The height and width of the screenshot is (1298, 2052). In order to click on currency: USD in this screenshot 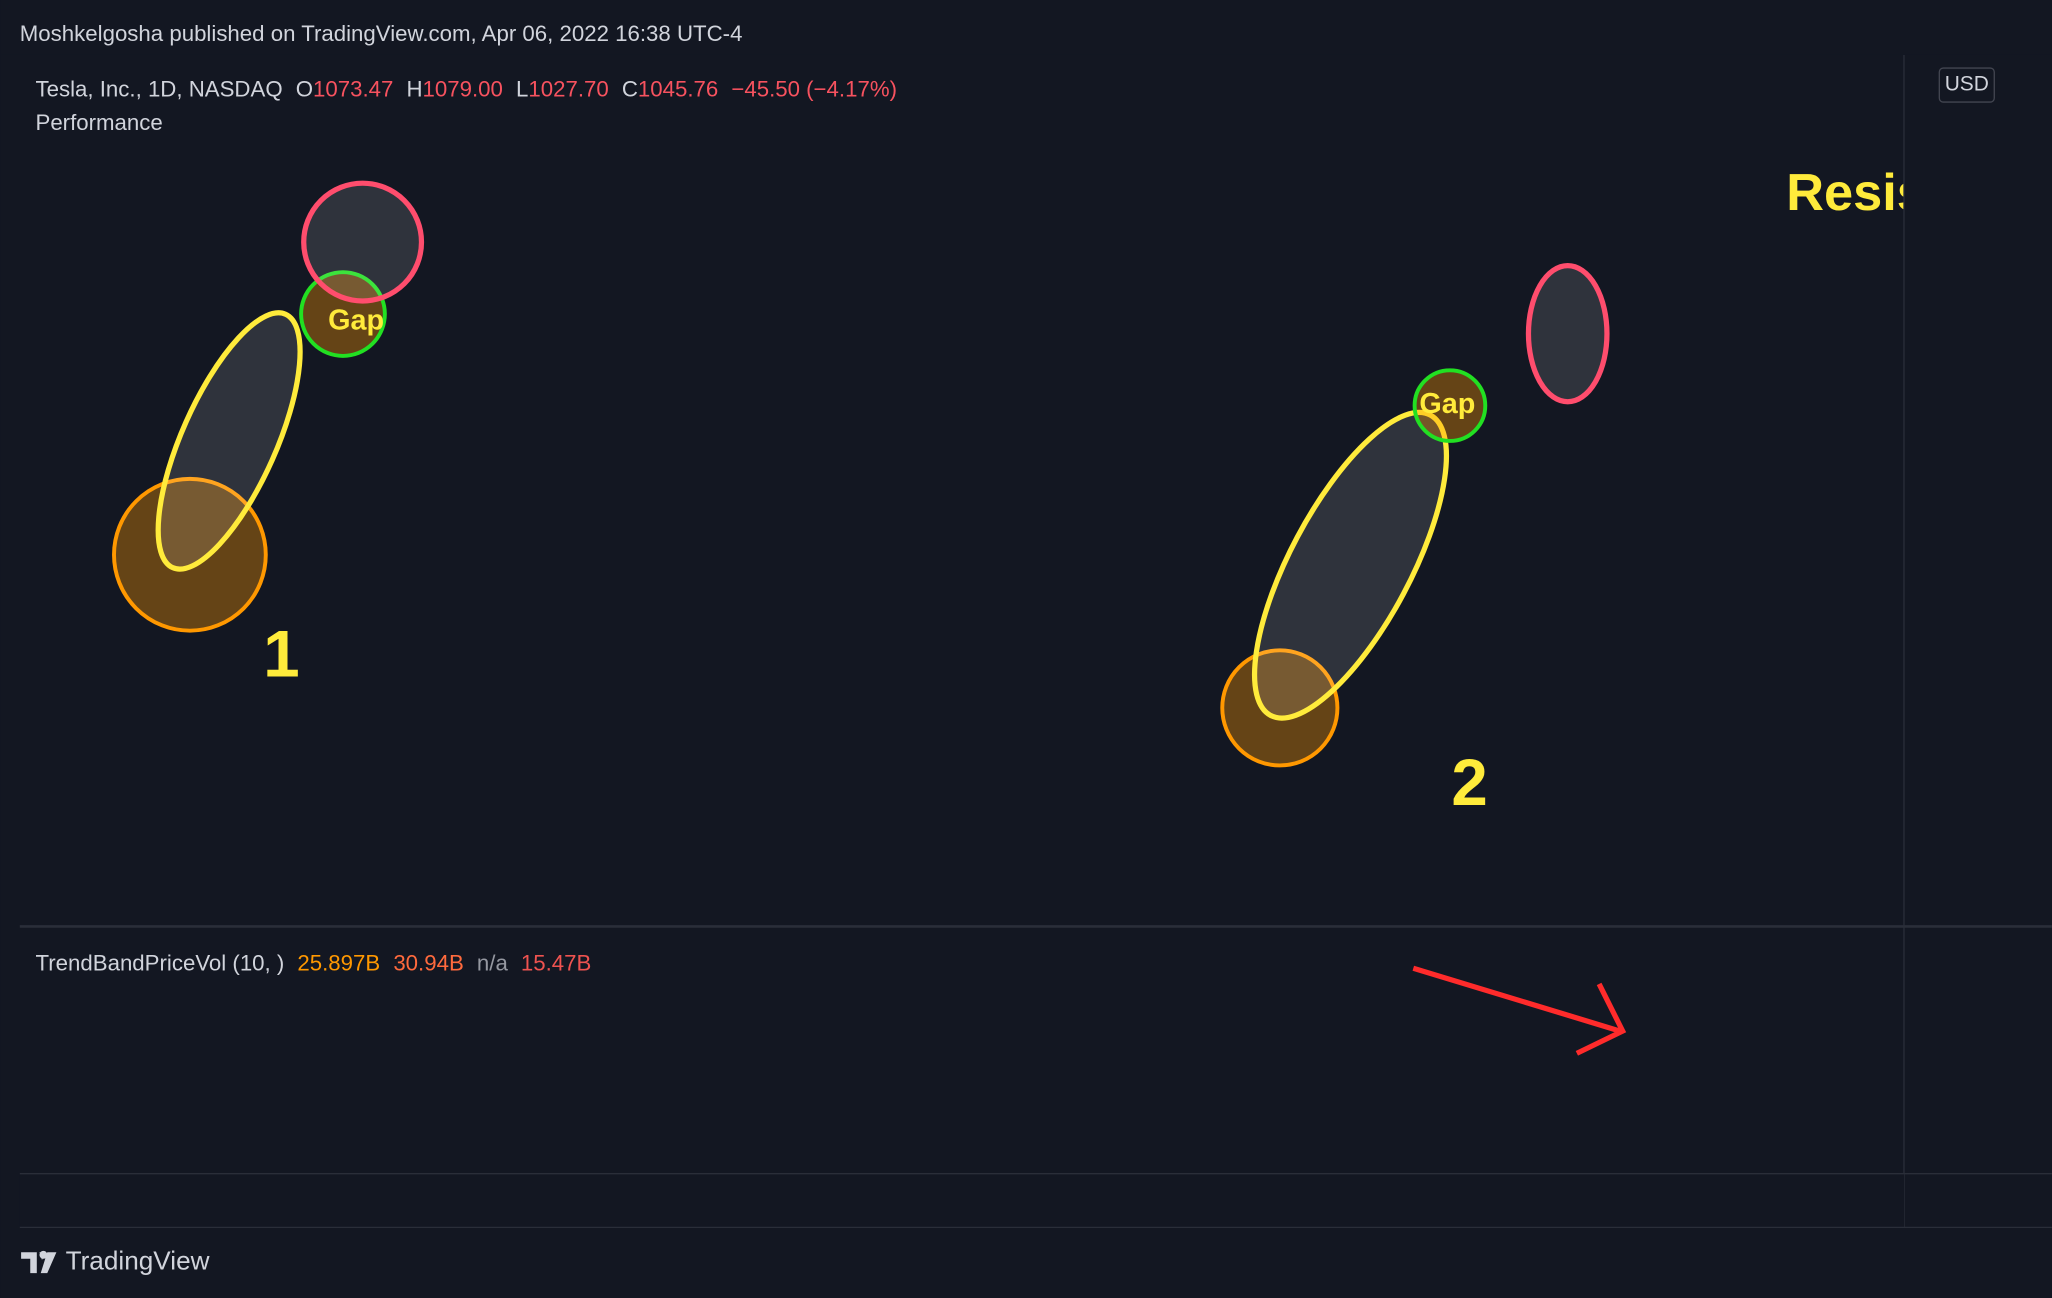, I will do `click(1967, 84)`.